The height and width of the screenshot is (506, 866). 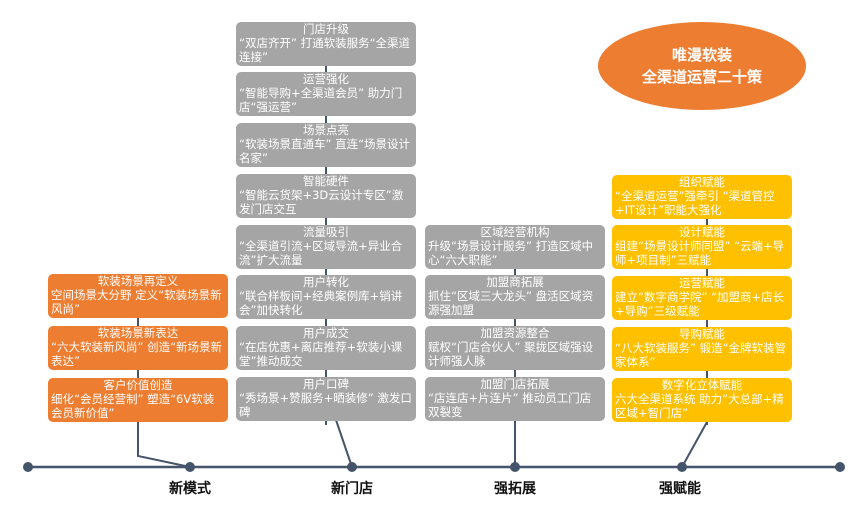 I want to click on box-body: 六大全渠道系统 助力“大总部+精区域+智门店”, so click(x=699, y=406).